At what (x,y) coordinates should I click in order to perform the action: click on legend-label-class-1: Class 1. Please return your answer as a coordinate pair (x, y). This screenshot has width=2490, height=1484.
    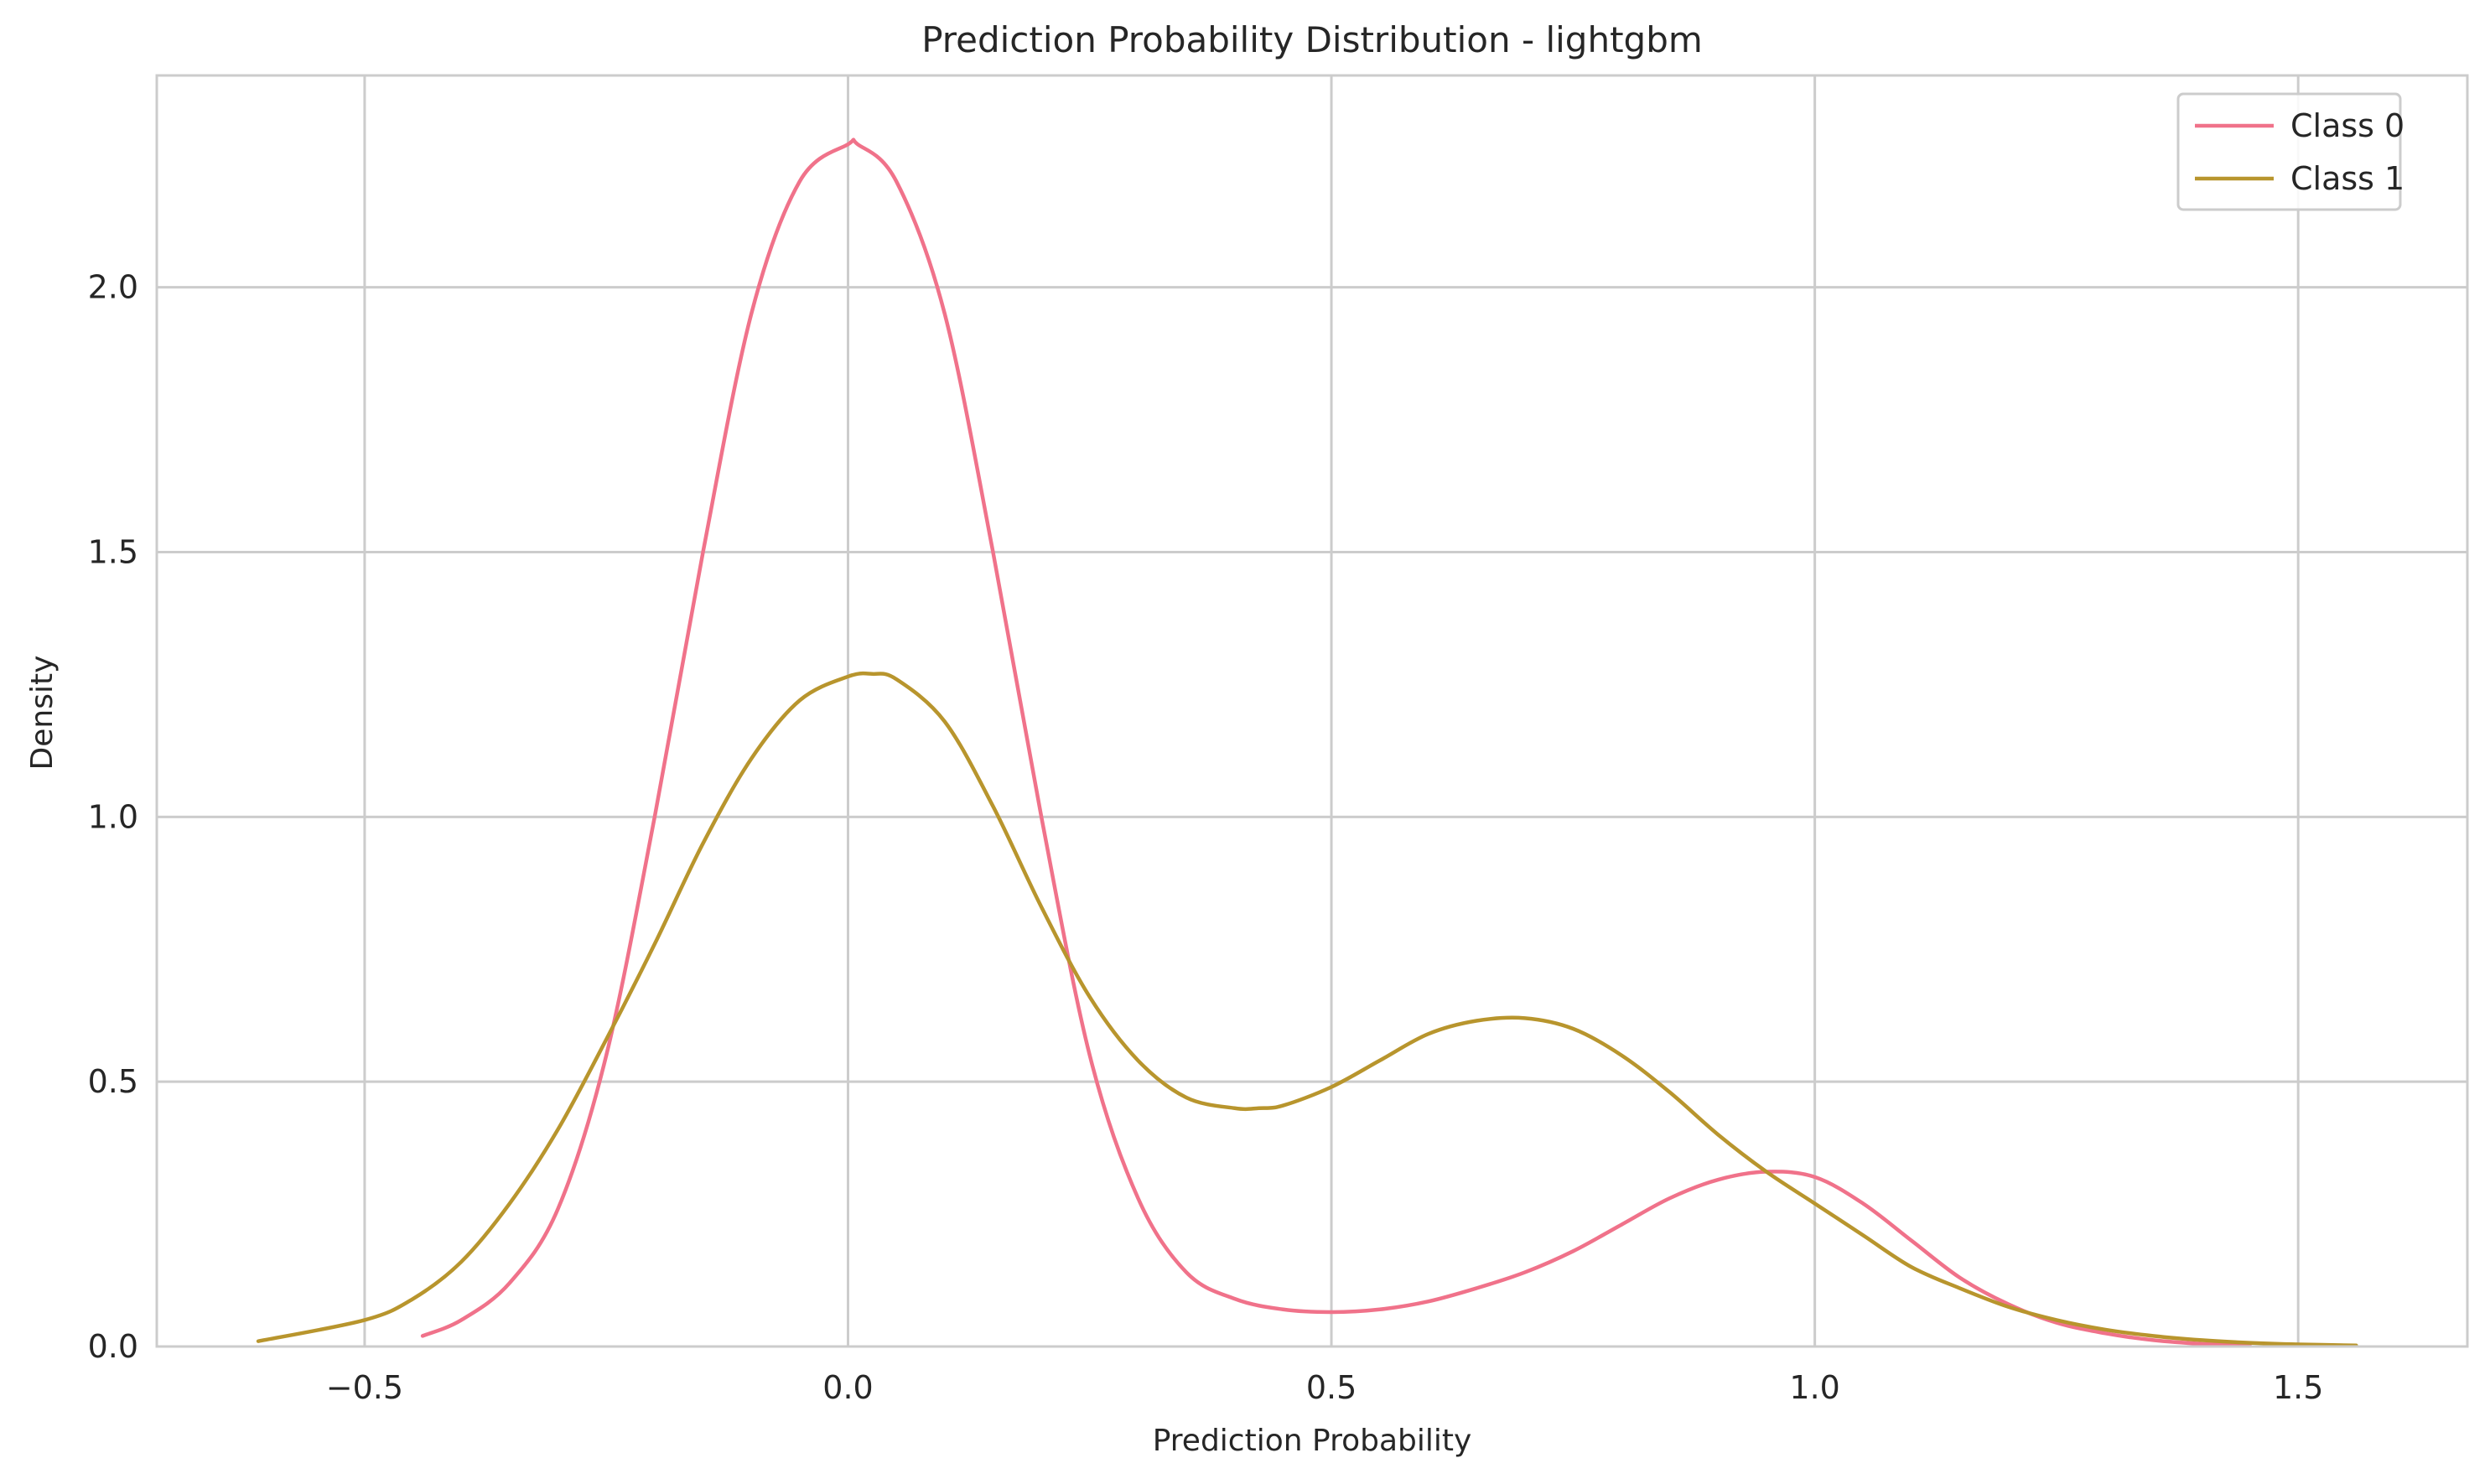
    Looking at the image, I should click on (2347, 178).